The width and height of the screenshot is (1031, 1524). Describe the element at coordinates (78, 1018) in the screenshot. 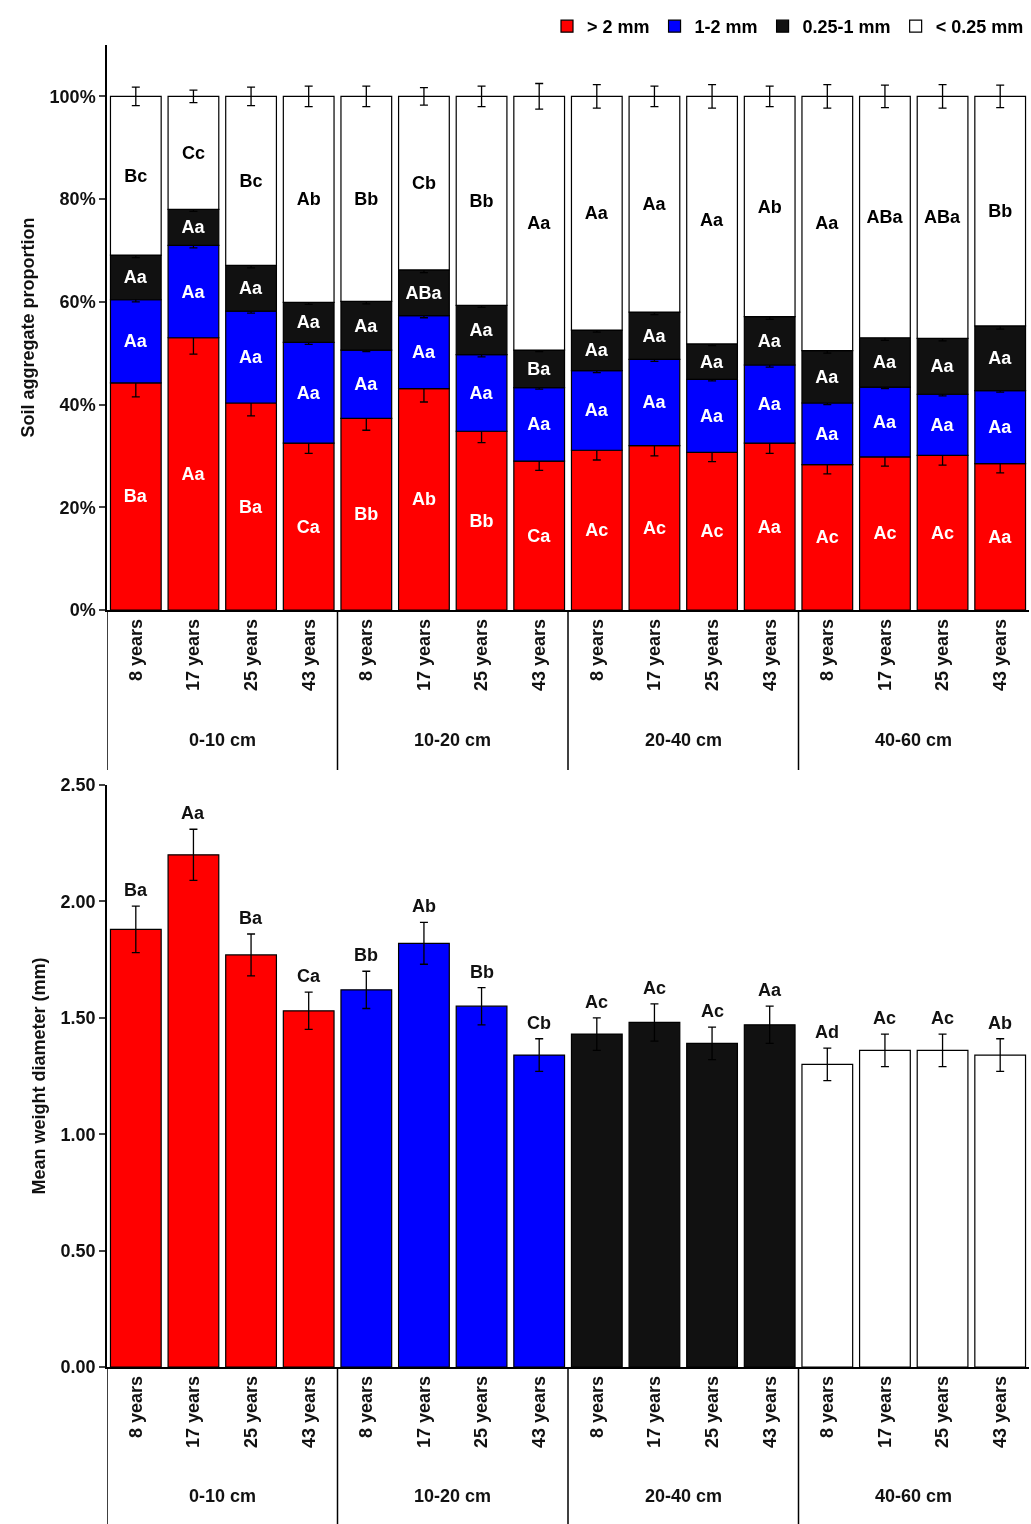

I see `y-tick-label: 1.50` at that location.